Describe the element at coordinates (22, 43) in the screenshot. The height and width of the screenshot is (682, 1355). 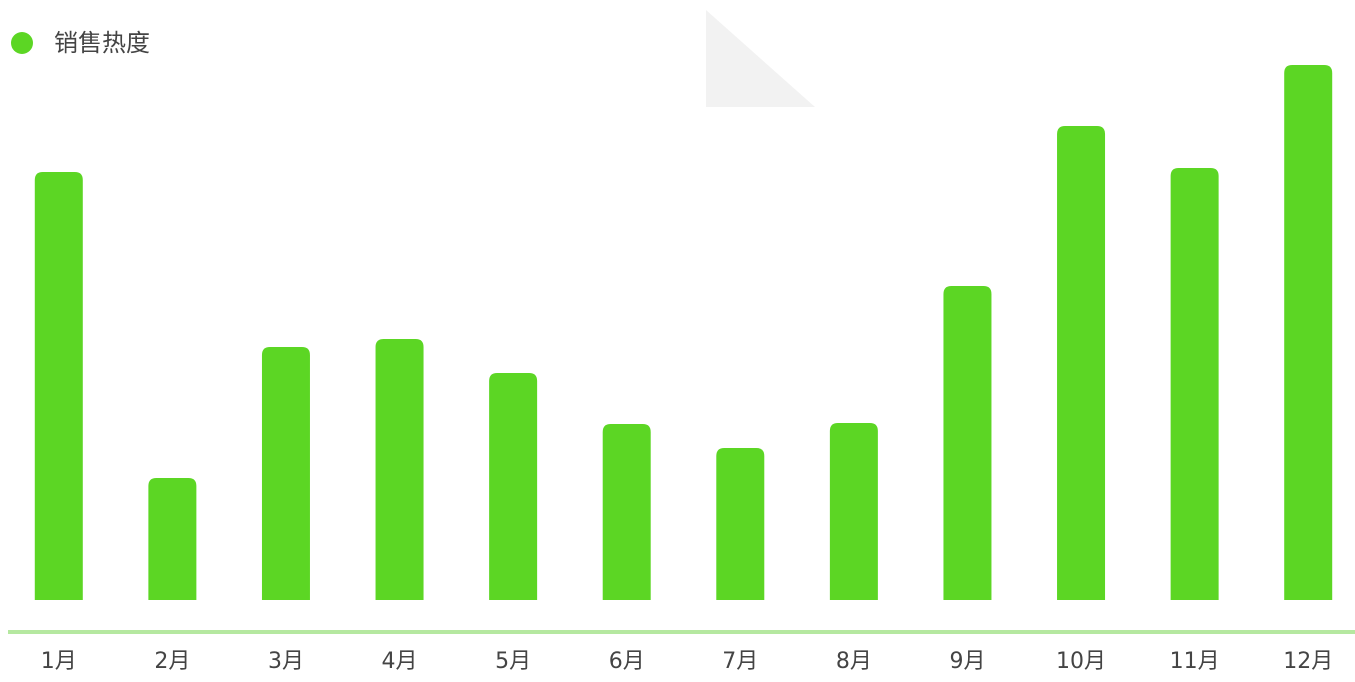
I see `legend-marker` at that location.